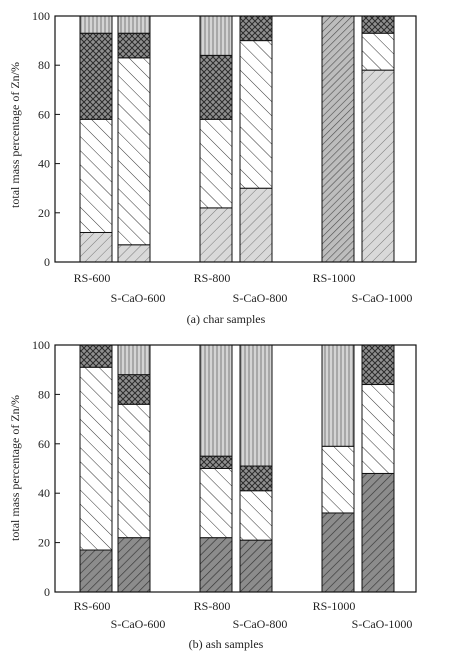 The width and height of the screenshot is (453, 657). Describe the element at coordinates (226, 319) in the screenshot. I see `caption: (a) char samples` at that location.